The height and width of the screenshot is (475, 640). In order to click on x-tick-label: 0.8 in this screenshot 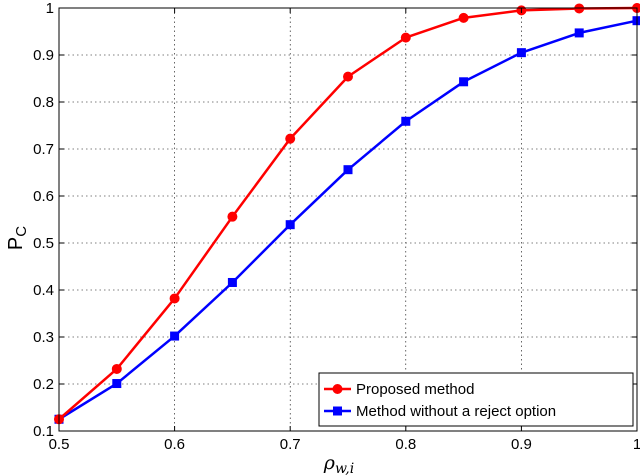, I will do `click(405, 444)`.